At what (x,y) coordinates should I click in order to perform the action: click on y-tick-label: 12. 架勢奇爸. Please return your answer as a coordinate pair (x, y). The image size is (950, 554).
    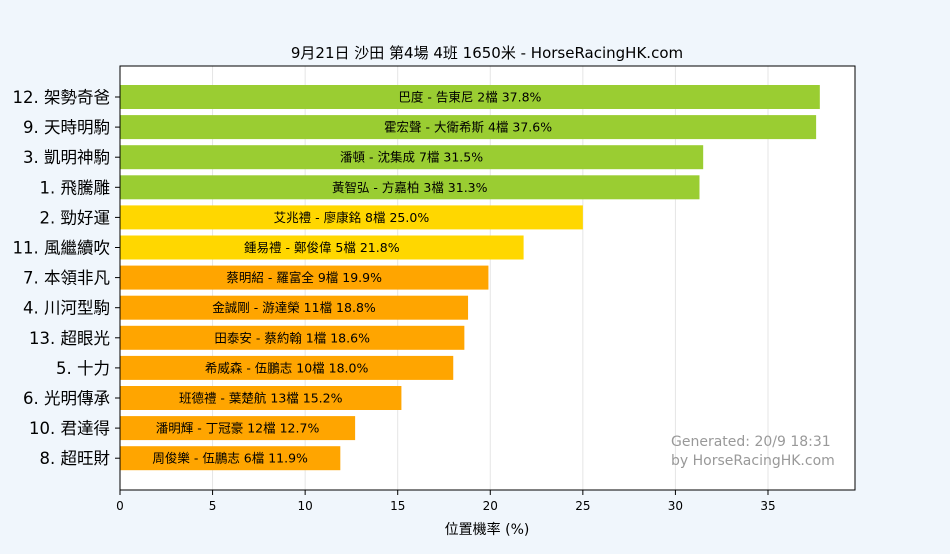
    Looking at the image, I should click on (62, 97).